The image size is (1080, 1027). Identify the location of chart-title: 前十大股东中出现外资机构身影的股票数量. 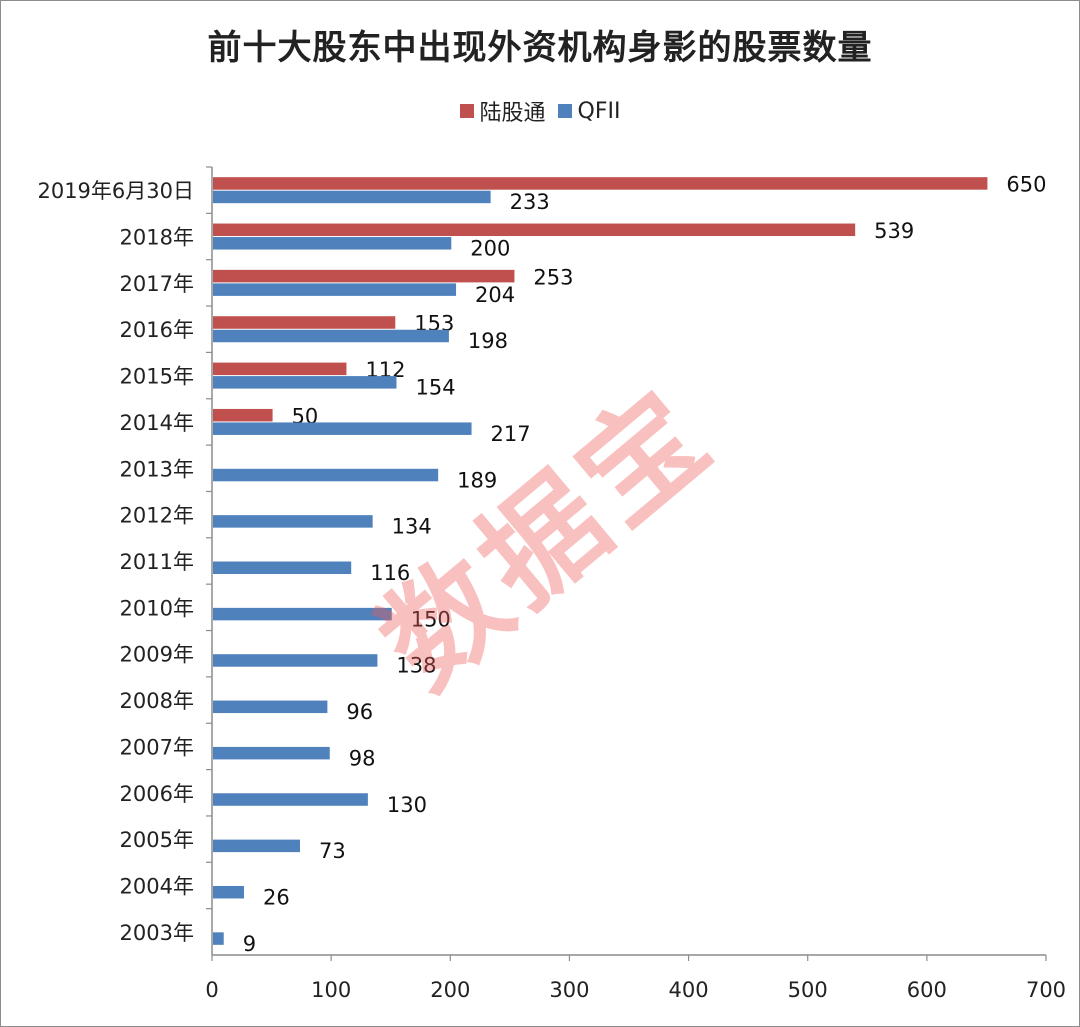
(540, 48).